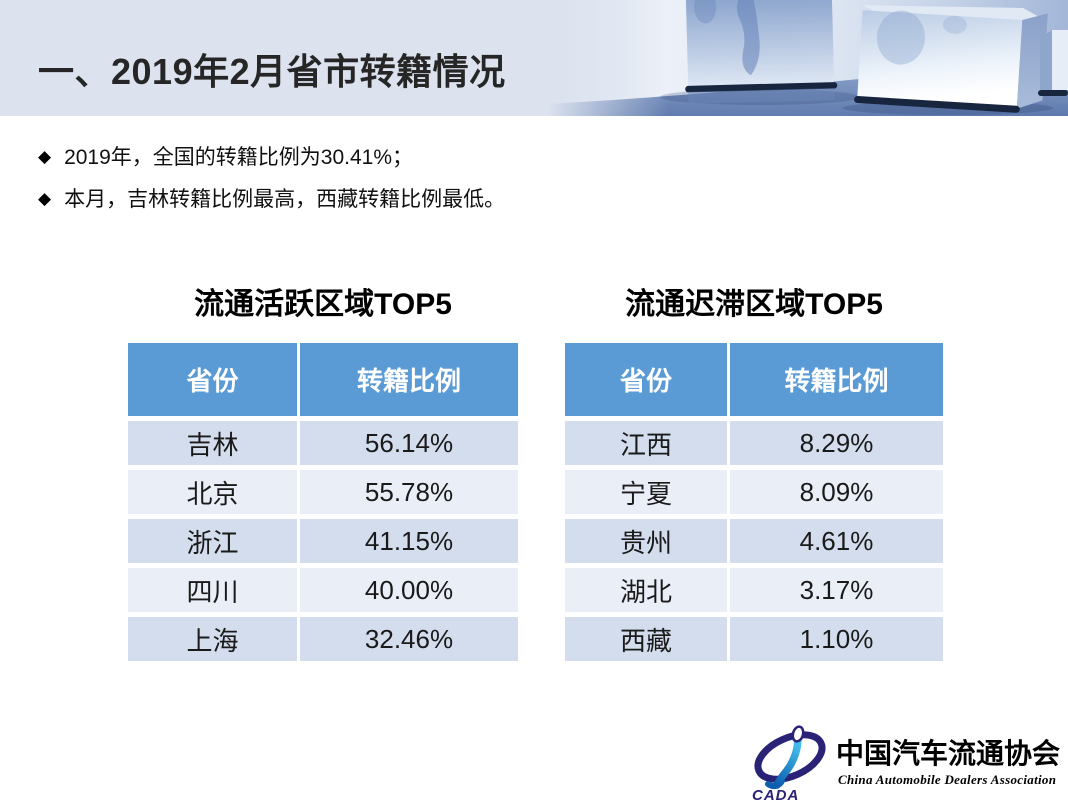  I want to click on logo-name-chinese: 中国汽车流通协会, so click(948, 754).